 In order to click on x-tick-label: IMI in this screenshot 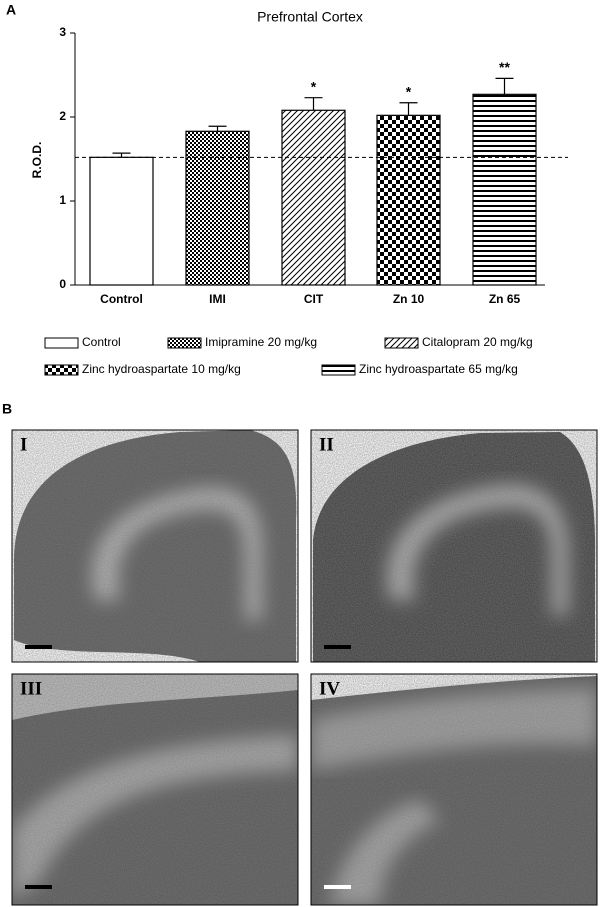, I will do `click(217, 299)`.